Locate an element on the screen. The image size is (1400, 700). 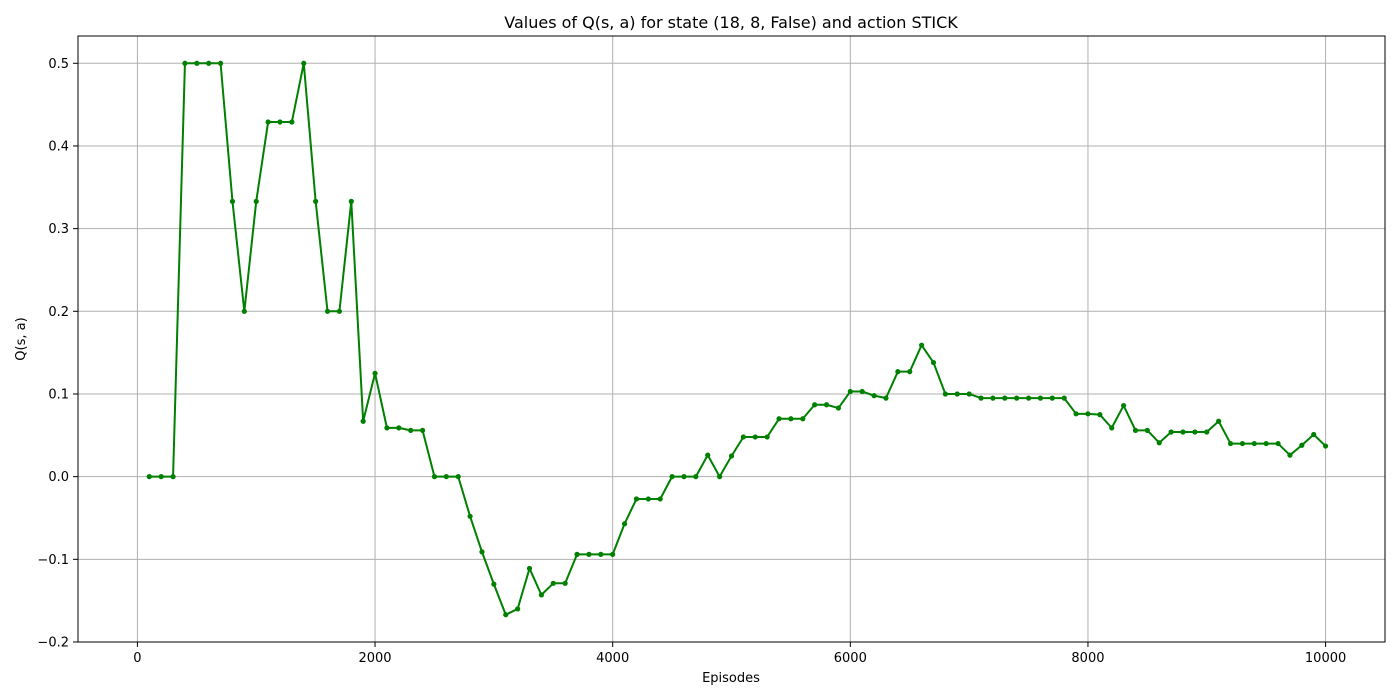
y-axis-label: Q(s, a) is located at coordinates (21, 338).